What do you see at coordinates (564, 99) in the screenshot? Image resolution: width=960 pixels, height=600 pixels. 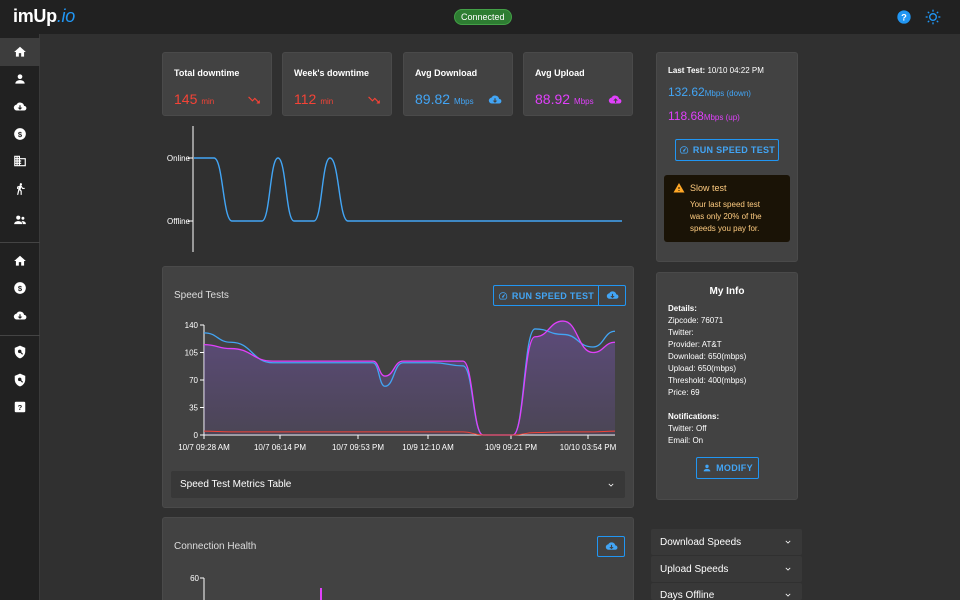 I see `stat-value: 88.92 Mbps` at bounding box center [564, 99].